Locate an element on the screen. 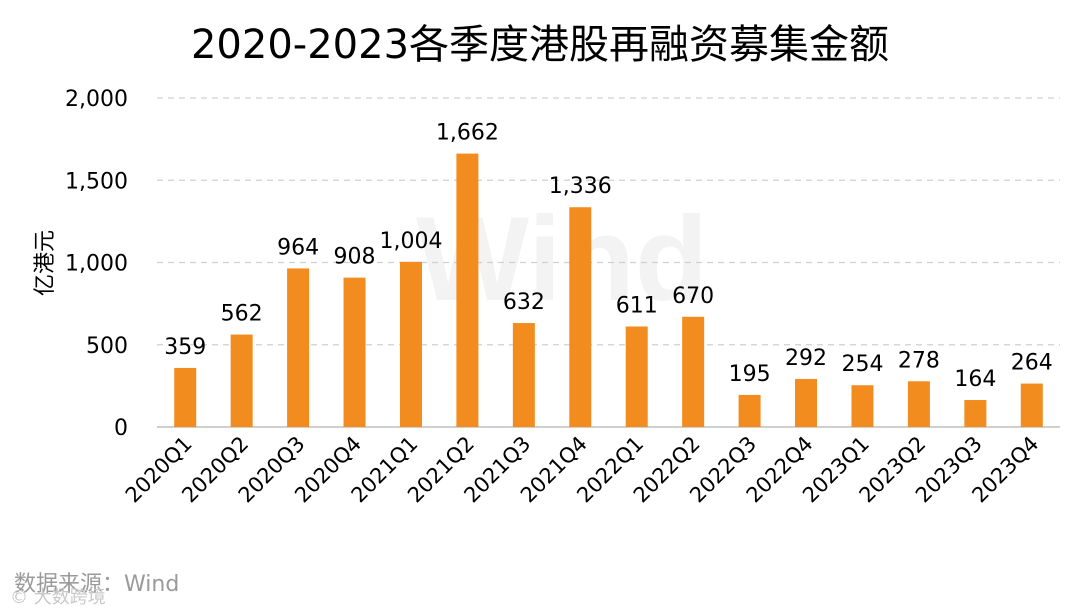 This screenshot has height=609, width=1080. y-tick-labels: 0 500 1,000 1,500 2,000 is located at coordinates (96, 264).